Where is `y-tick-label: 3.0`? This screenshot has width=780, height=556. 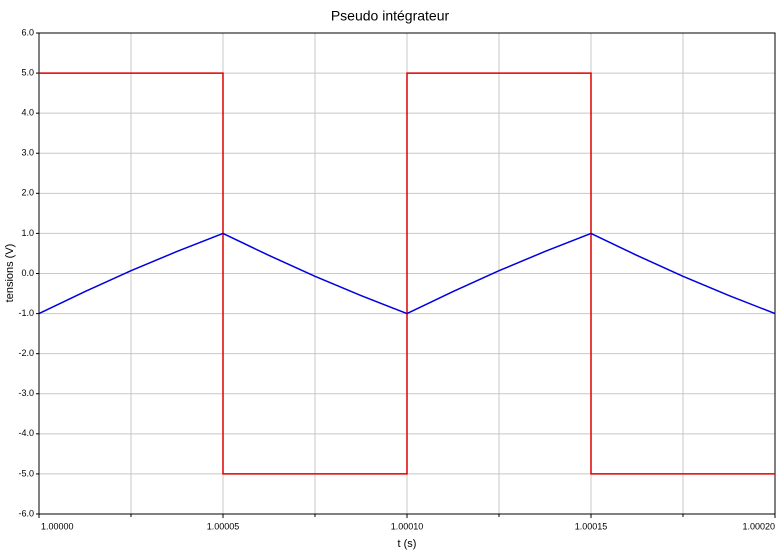
y-tick-label: 3.0 is located at coordinates (27, 153).